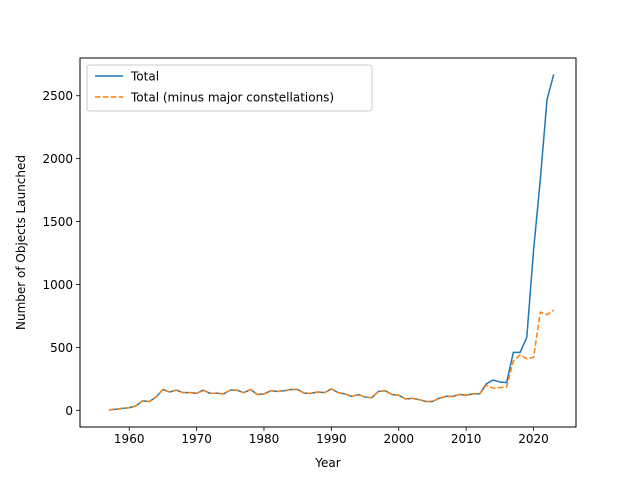  I want to click on y-tick-label: 0, so click(69, 411).